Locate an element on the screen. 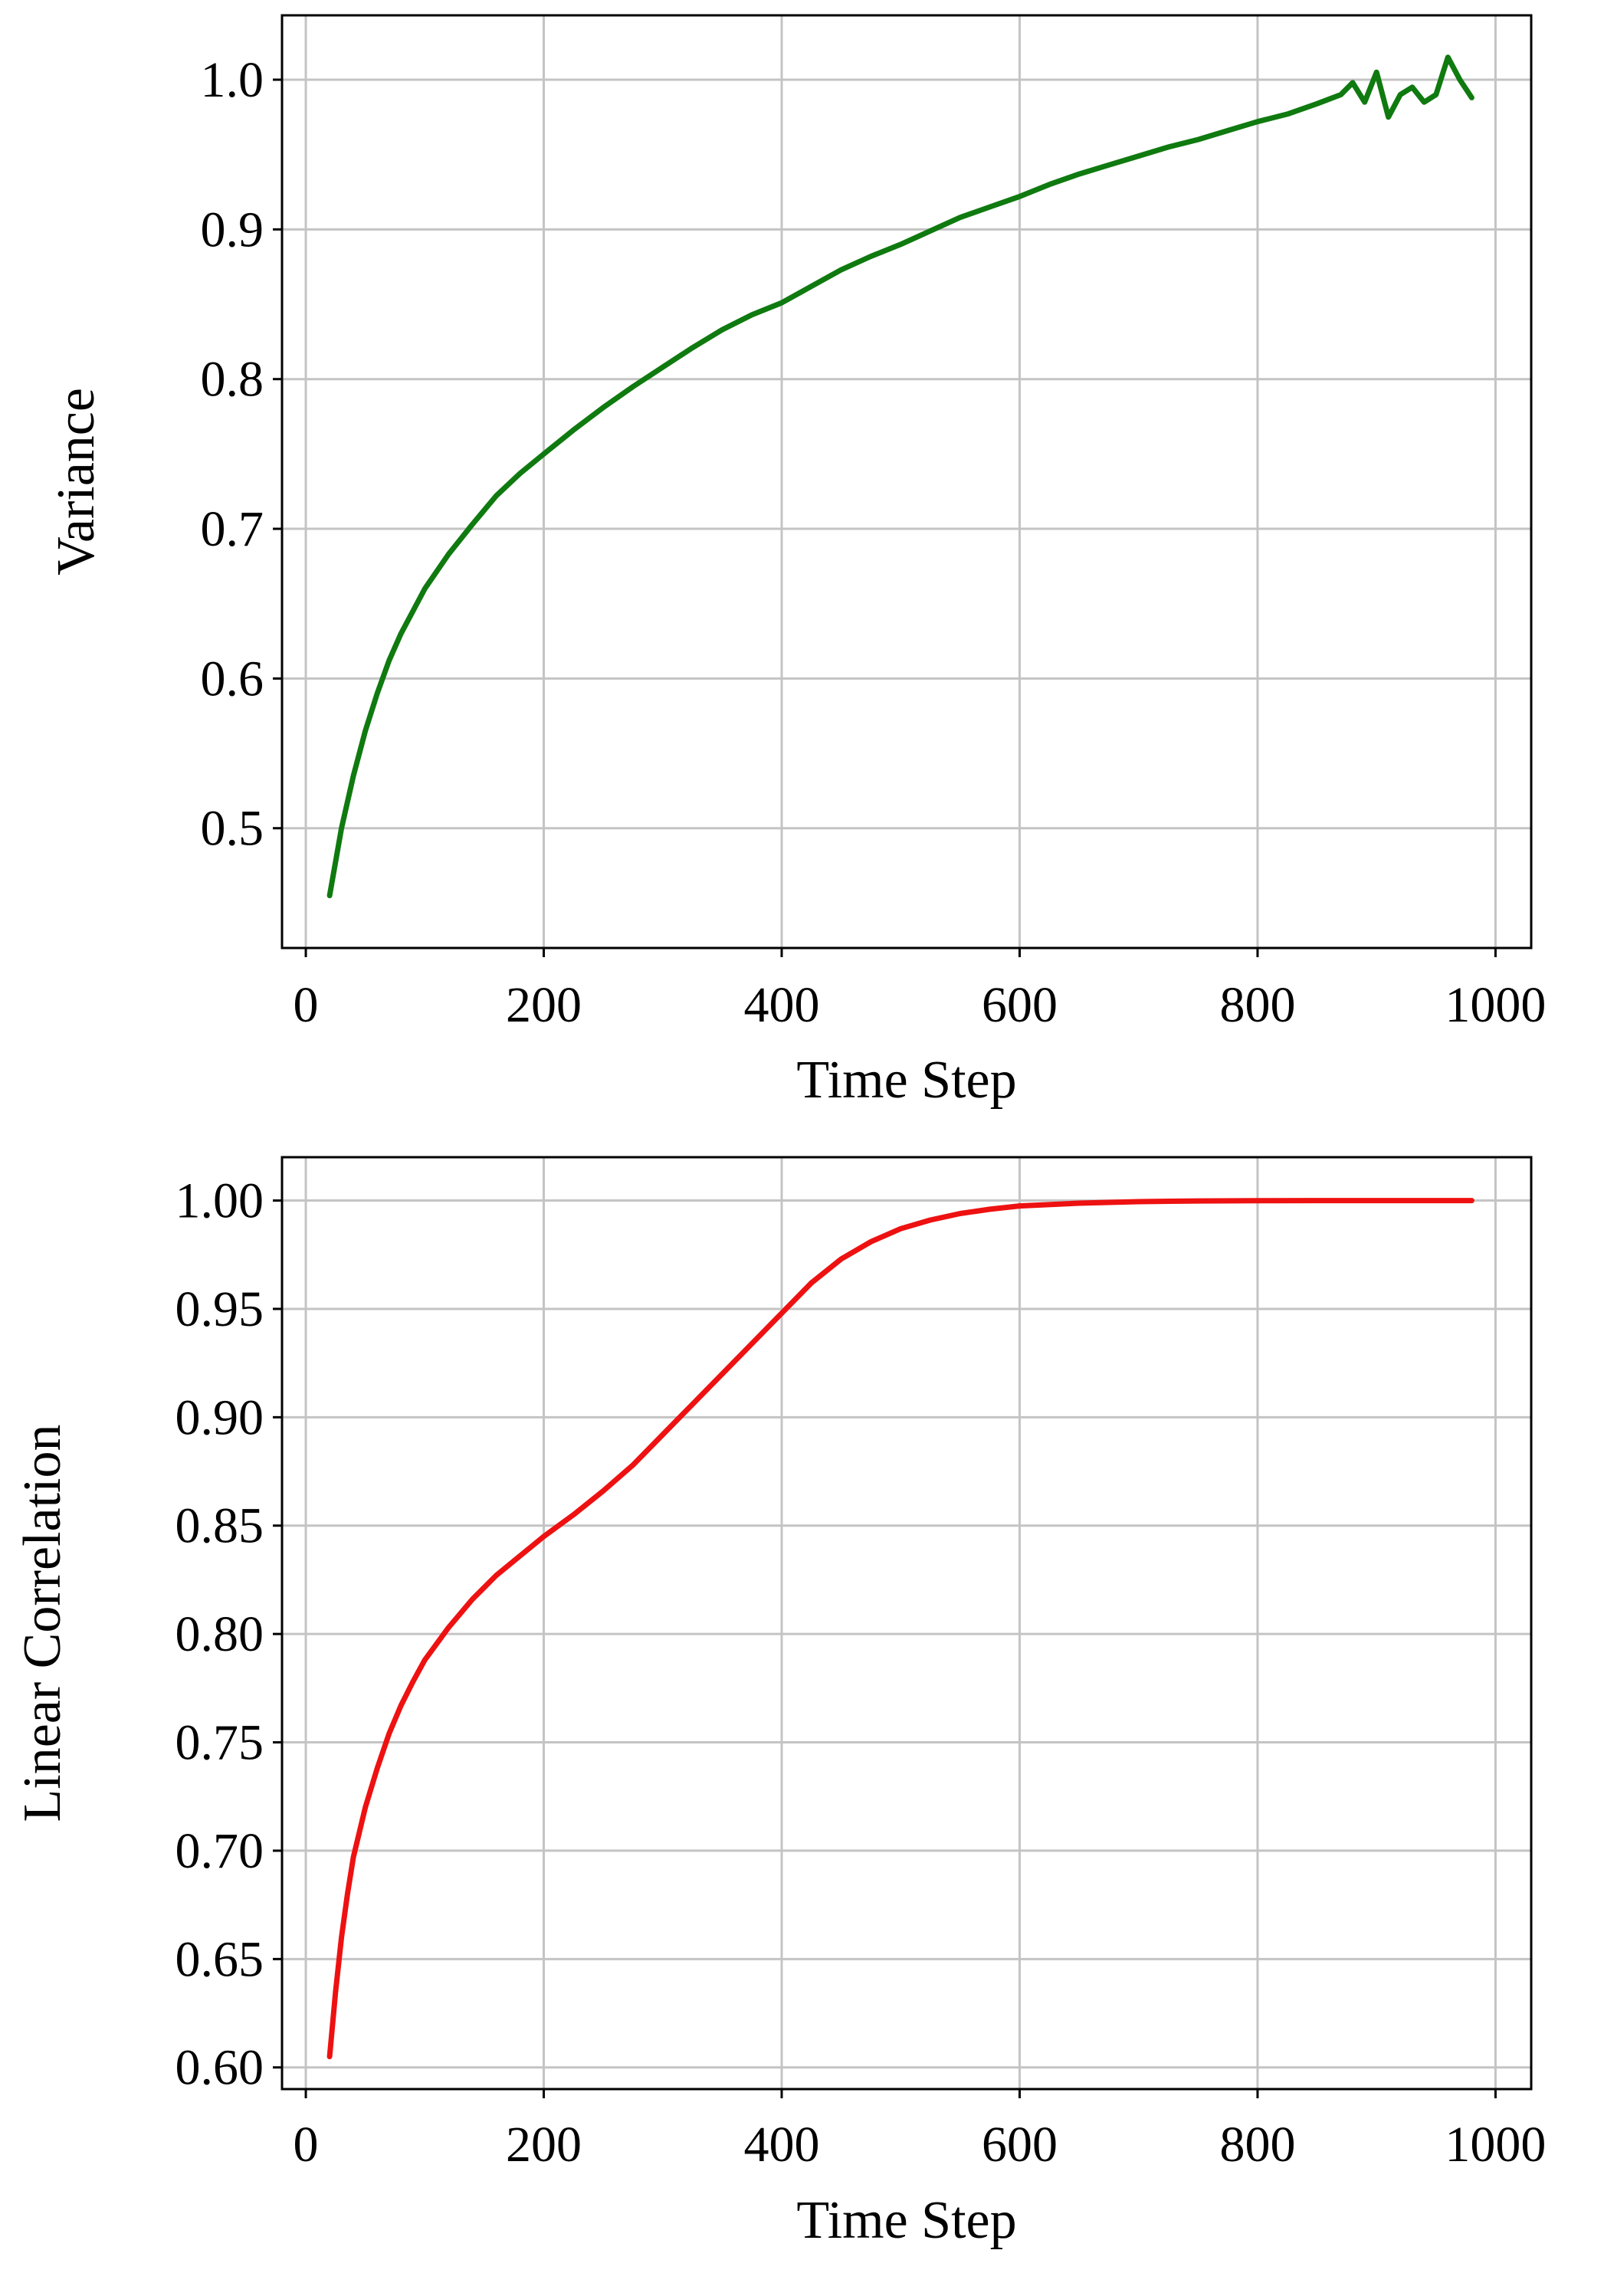 This screenshot has width=1604, height=2296. y-tick-label: 0.65 is located at coordinates (219, 1959).